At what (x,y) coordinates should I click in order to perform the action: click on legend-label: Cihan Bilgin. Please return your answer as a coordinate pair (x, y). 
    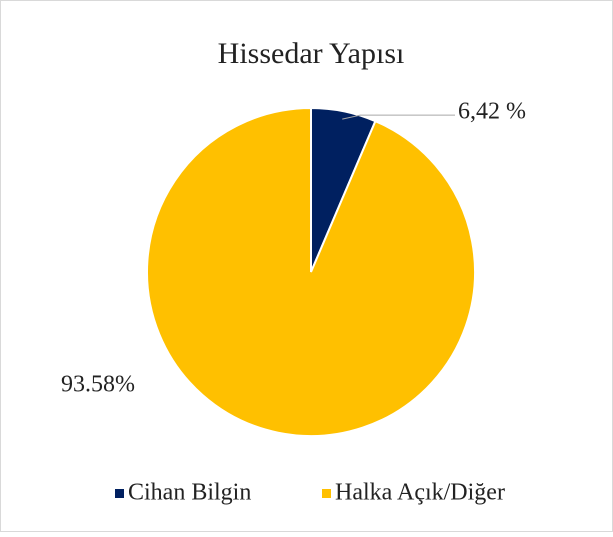
    Looking at the image, I should click on (189, 493).